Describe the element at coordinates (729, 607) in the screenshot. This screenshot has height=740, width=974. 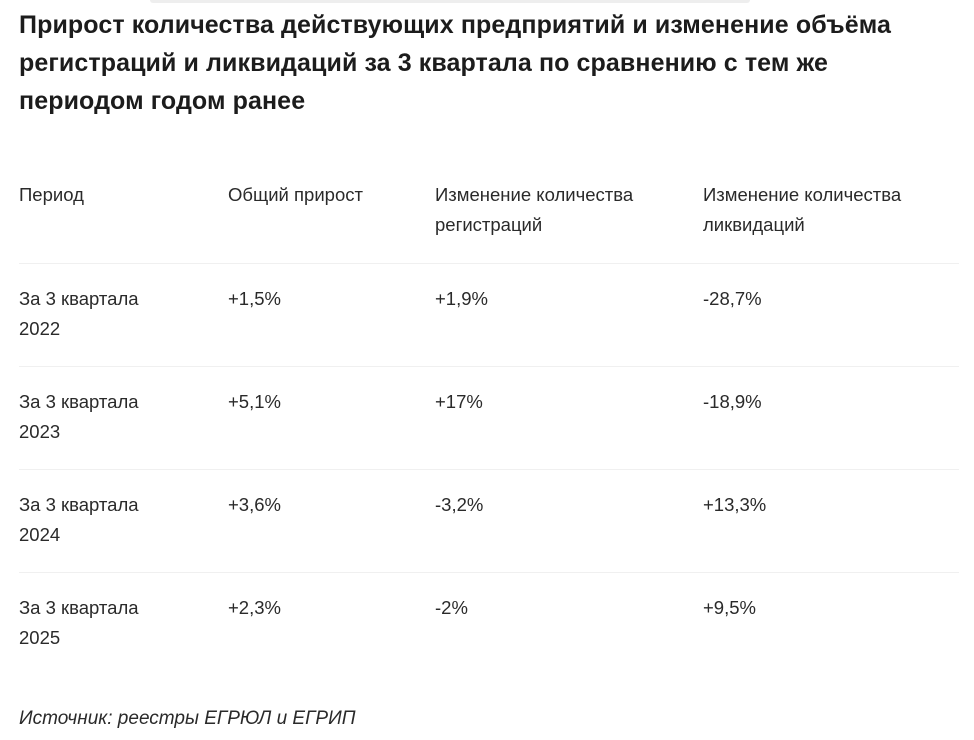
I see `liquidations-cell: +9,5%` at that location.